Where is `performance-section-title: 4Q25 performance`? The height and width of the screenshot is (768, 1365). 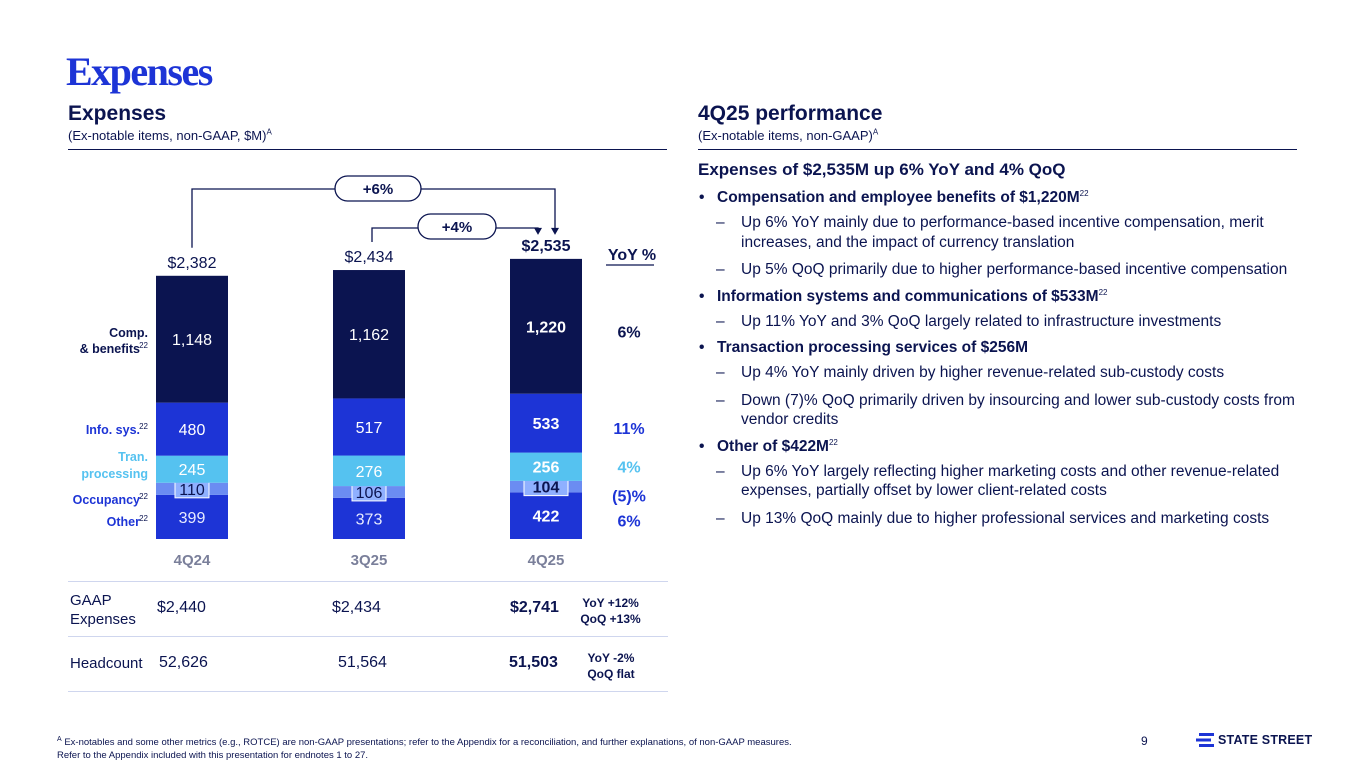 performance-section-title: 4Q25 performance is located at coordinates (790, 113).